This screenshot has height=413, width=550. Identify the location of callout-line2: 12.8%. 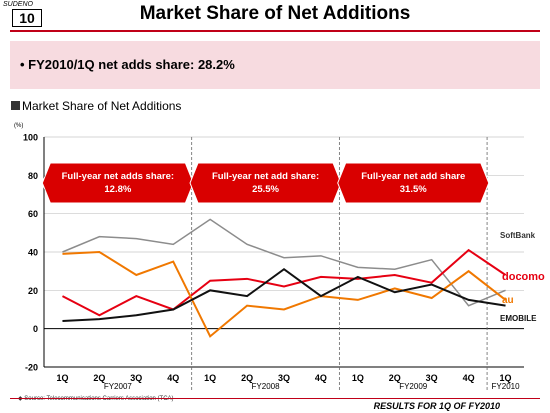
(117, 189).